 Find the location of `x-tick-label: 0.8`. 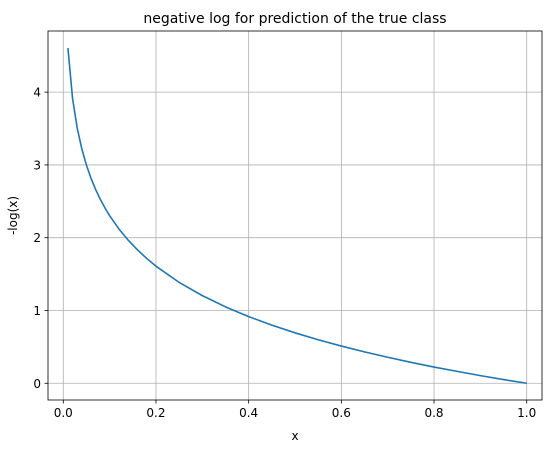

x-tick-label: 0.8 is located at coordinates (433, 413).